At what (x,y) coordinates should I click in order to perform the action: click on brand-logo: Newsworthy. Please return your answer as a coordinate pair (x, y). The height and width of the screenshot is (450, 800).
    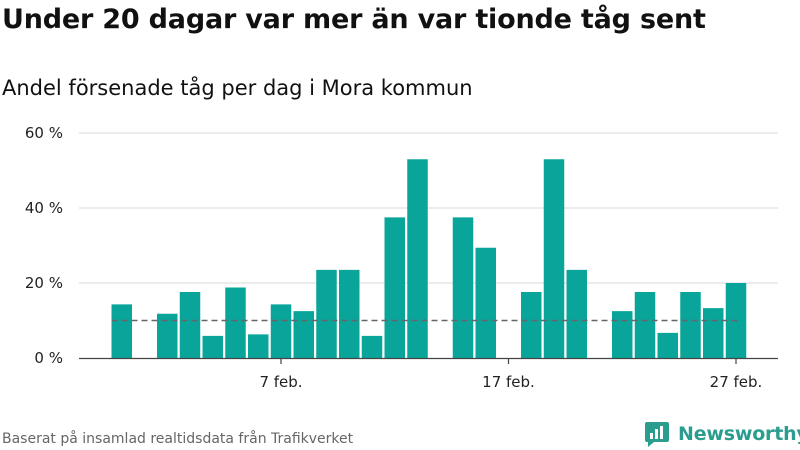
    Looking at the image, I should click on (722, 434).